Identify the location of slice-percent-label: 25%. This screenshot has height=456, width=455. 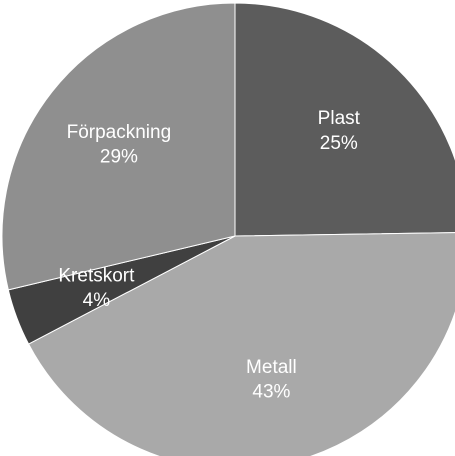
(339, 143).